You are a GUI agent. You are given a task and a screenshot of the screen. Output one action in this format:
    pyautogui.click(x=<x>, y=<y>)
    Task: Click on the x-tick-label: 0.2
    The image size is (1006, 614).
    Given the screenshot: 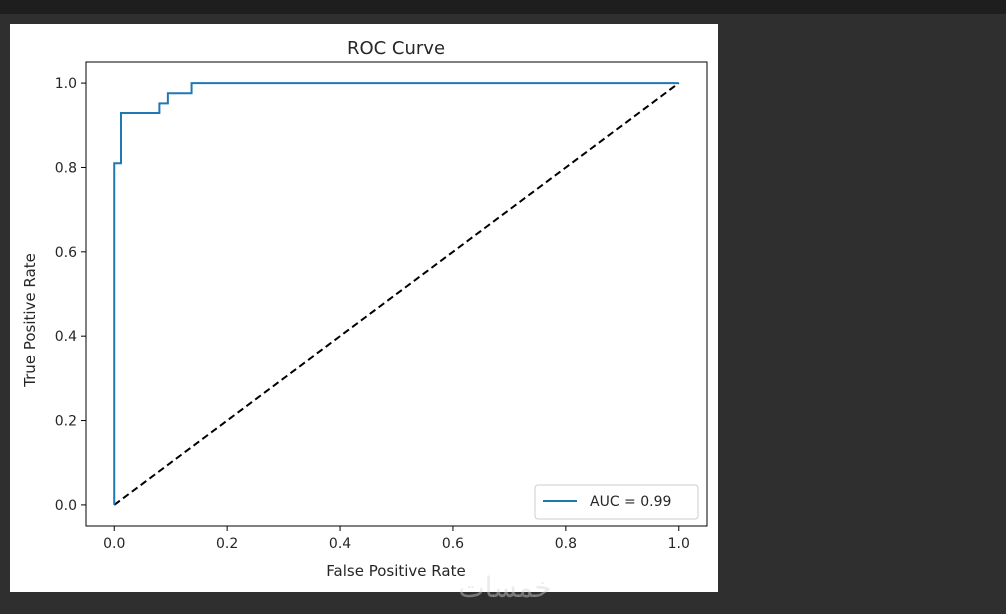 What is the action you would take?
    pyautogui.click(x=227, y=544)
    